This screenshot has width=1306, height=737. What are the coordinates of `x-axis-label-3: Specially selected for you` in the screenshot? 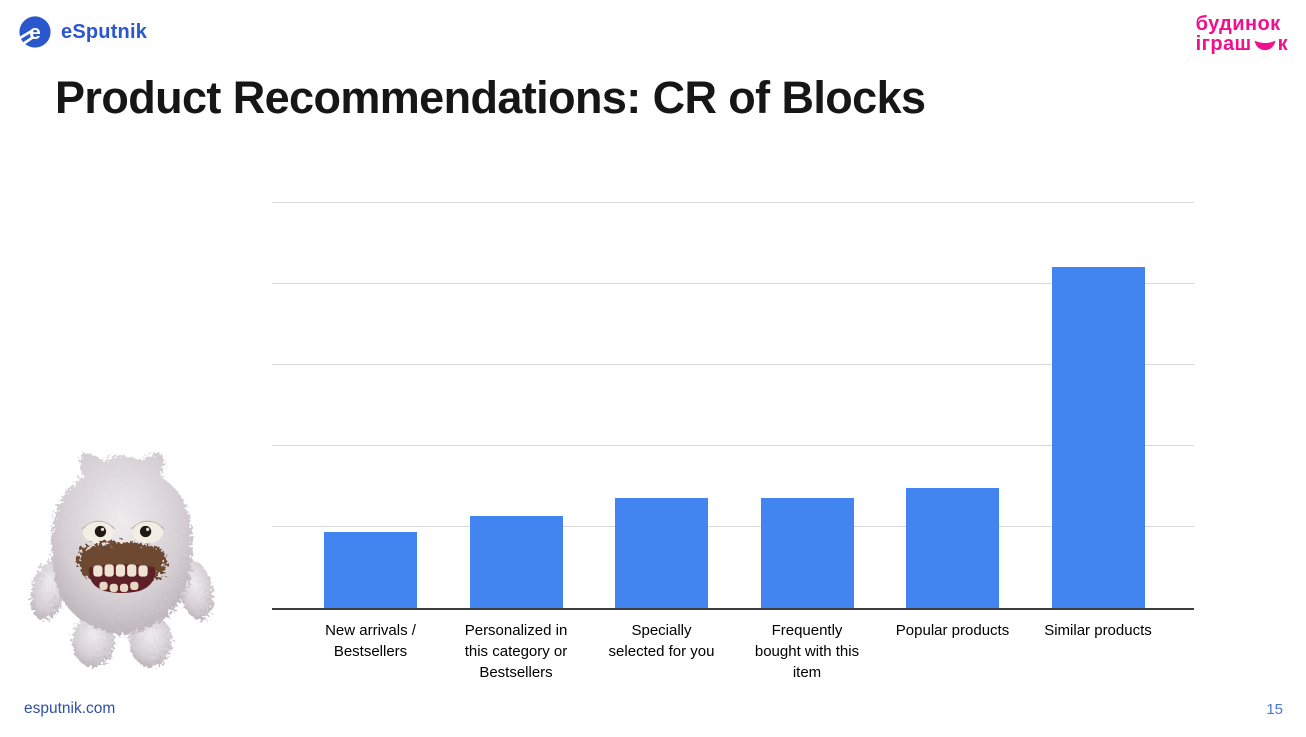 It's located at (661, 641).